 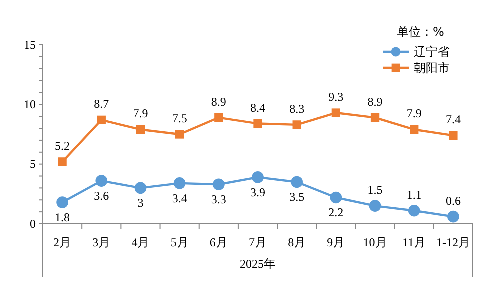 What do you see at coordinates (33, 223) in the screenshot?
I see `y-tick-label: 0` at bounding box center [33, 223].